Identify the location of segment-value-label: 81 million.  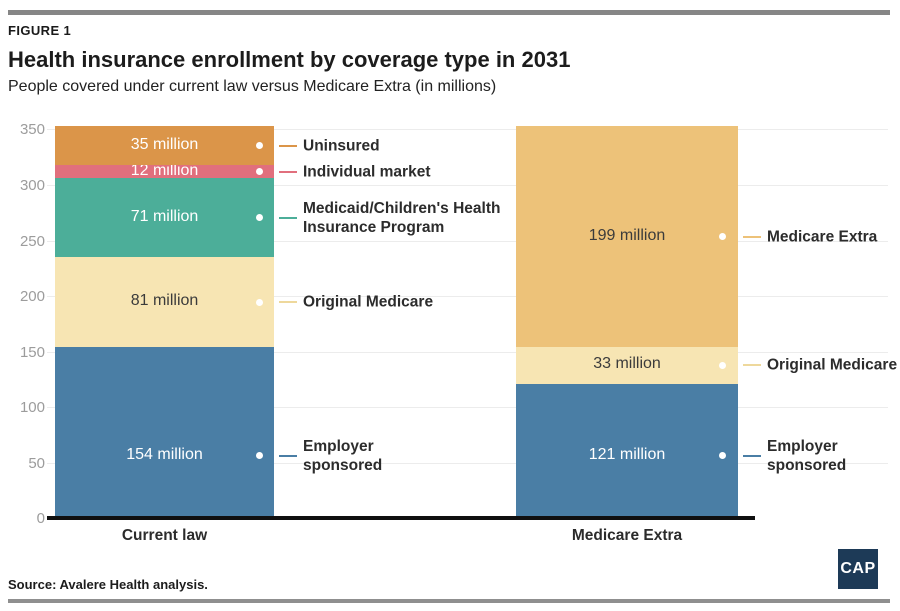
(164, 300).